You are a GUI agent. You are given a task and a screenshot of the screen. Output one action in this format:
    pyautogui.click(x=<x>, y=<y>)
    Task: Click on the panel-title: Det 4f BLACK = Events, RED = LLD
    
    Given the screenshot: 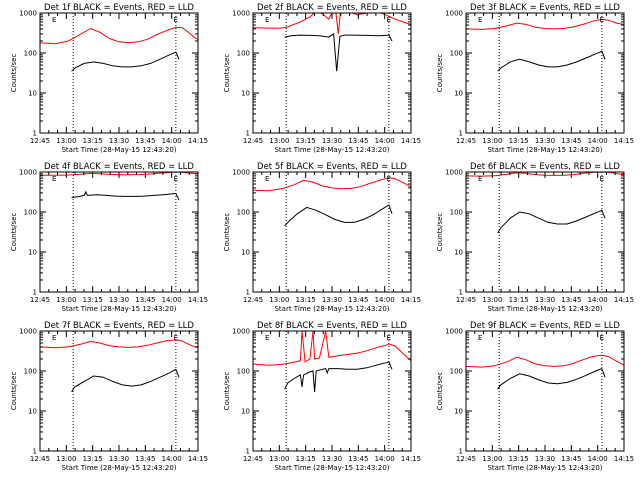 What is the action you would take?
    pyautogui.click(x=119, y=167)
    